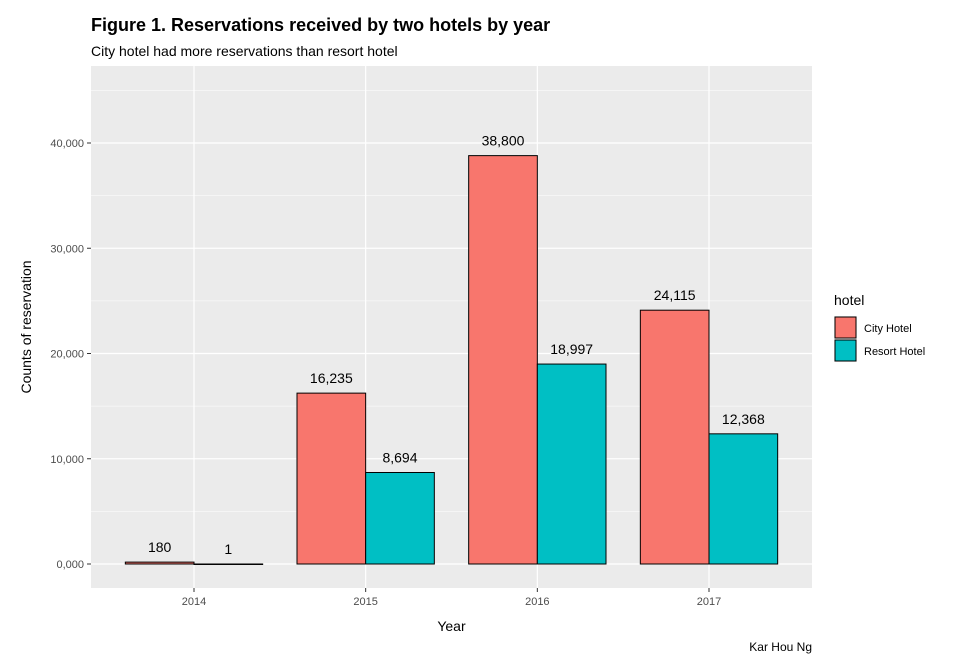 The image size is (960, 672). I want to click on legend-label: City Hotel, so click(888, 329).